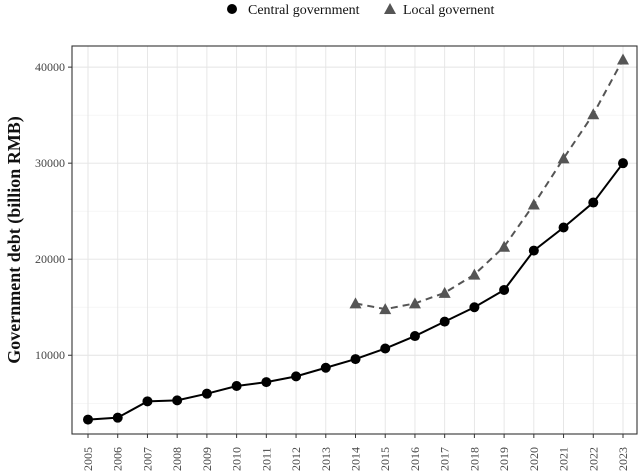  What do you see at coordinates (448, 10) in the screenshot?
I see `legend-label-local: Local governent` at bounding box center [448, 10].